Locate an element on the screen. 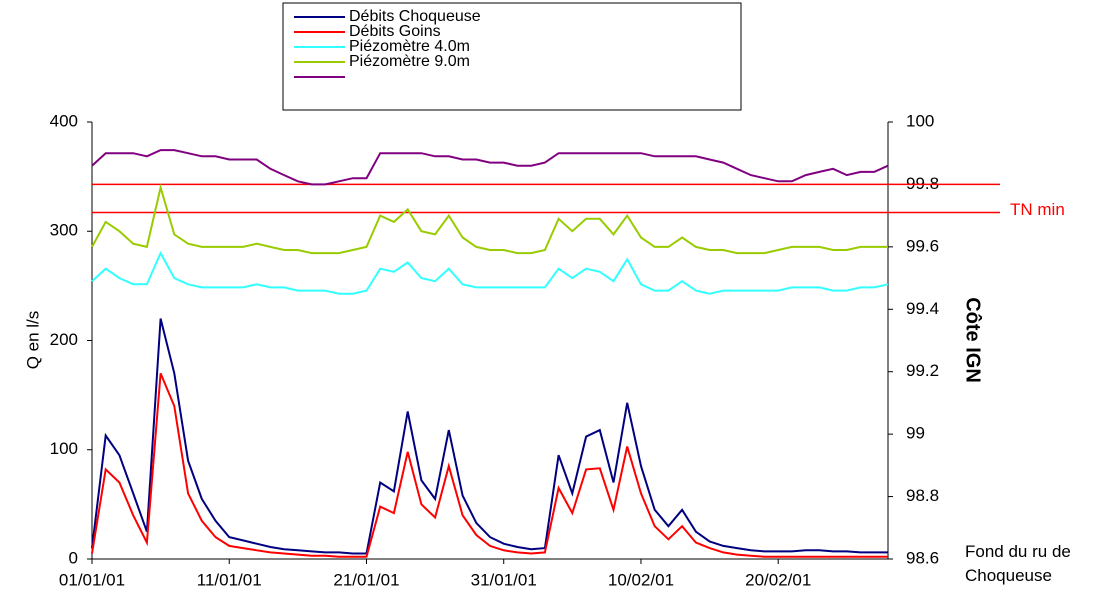 Image resolution: width=1102 pixels, height=601 pixels. x-tick-label: 01/01/01 is located at coordinates (92, 579).